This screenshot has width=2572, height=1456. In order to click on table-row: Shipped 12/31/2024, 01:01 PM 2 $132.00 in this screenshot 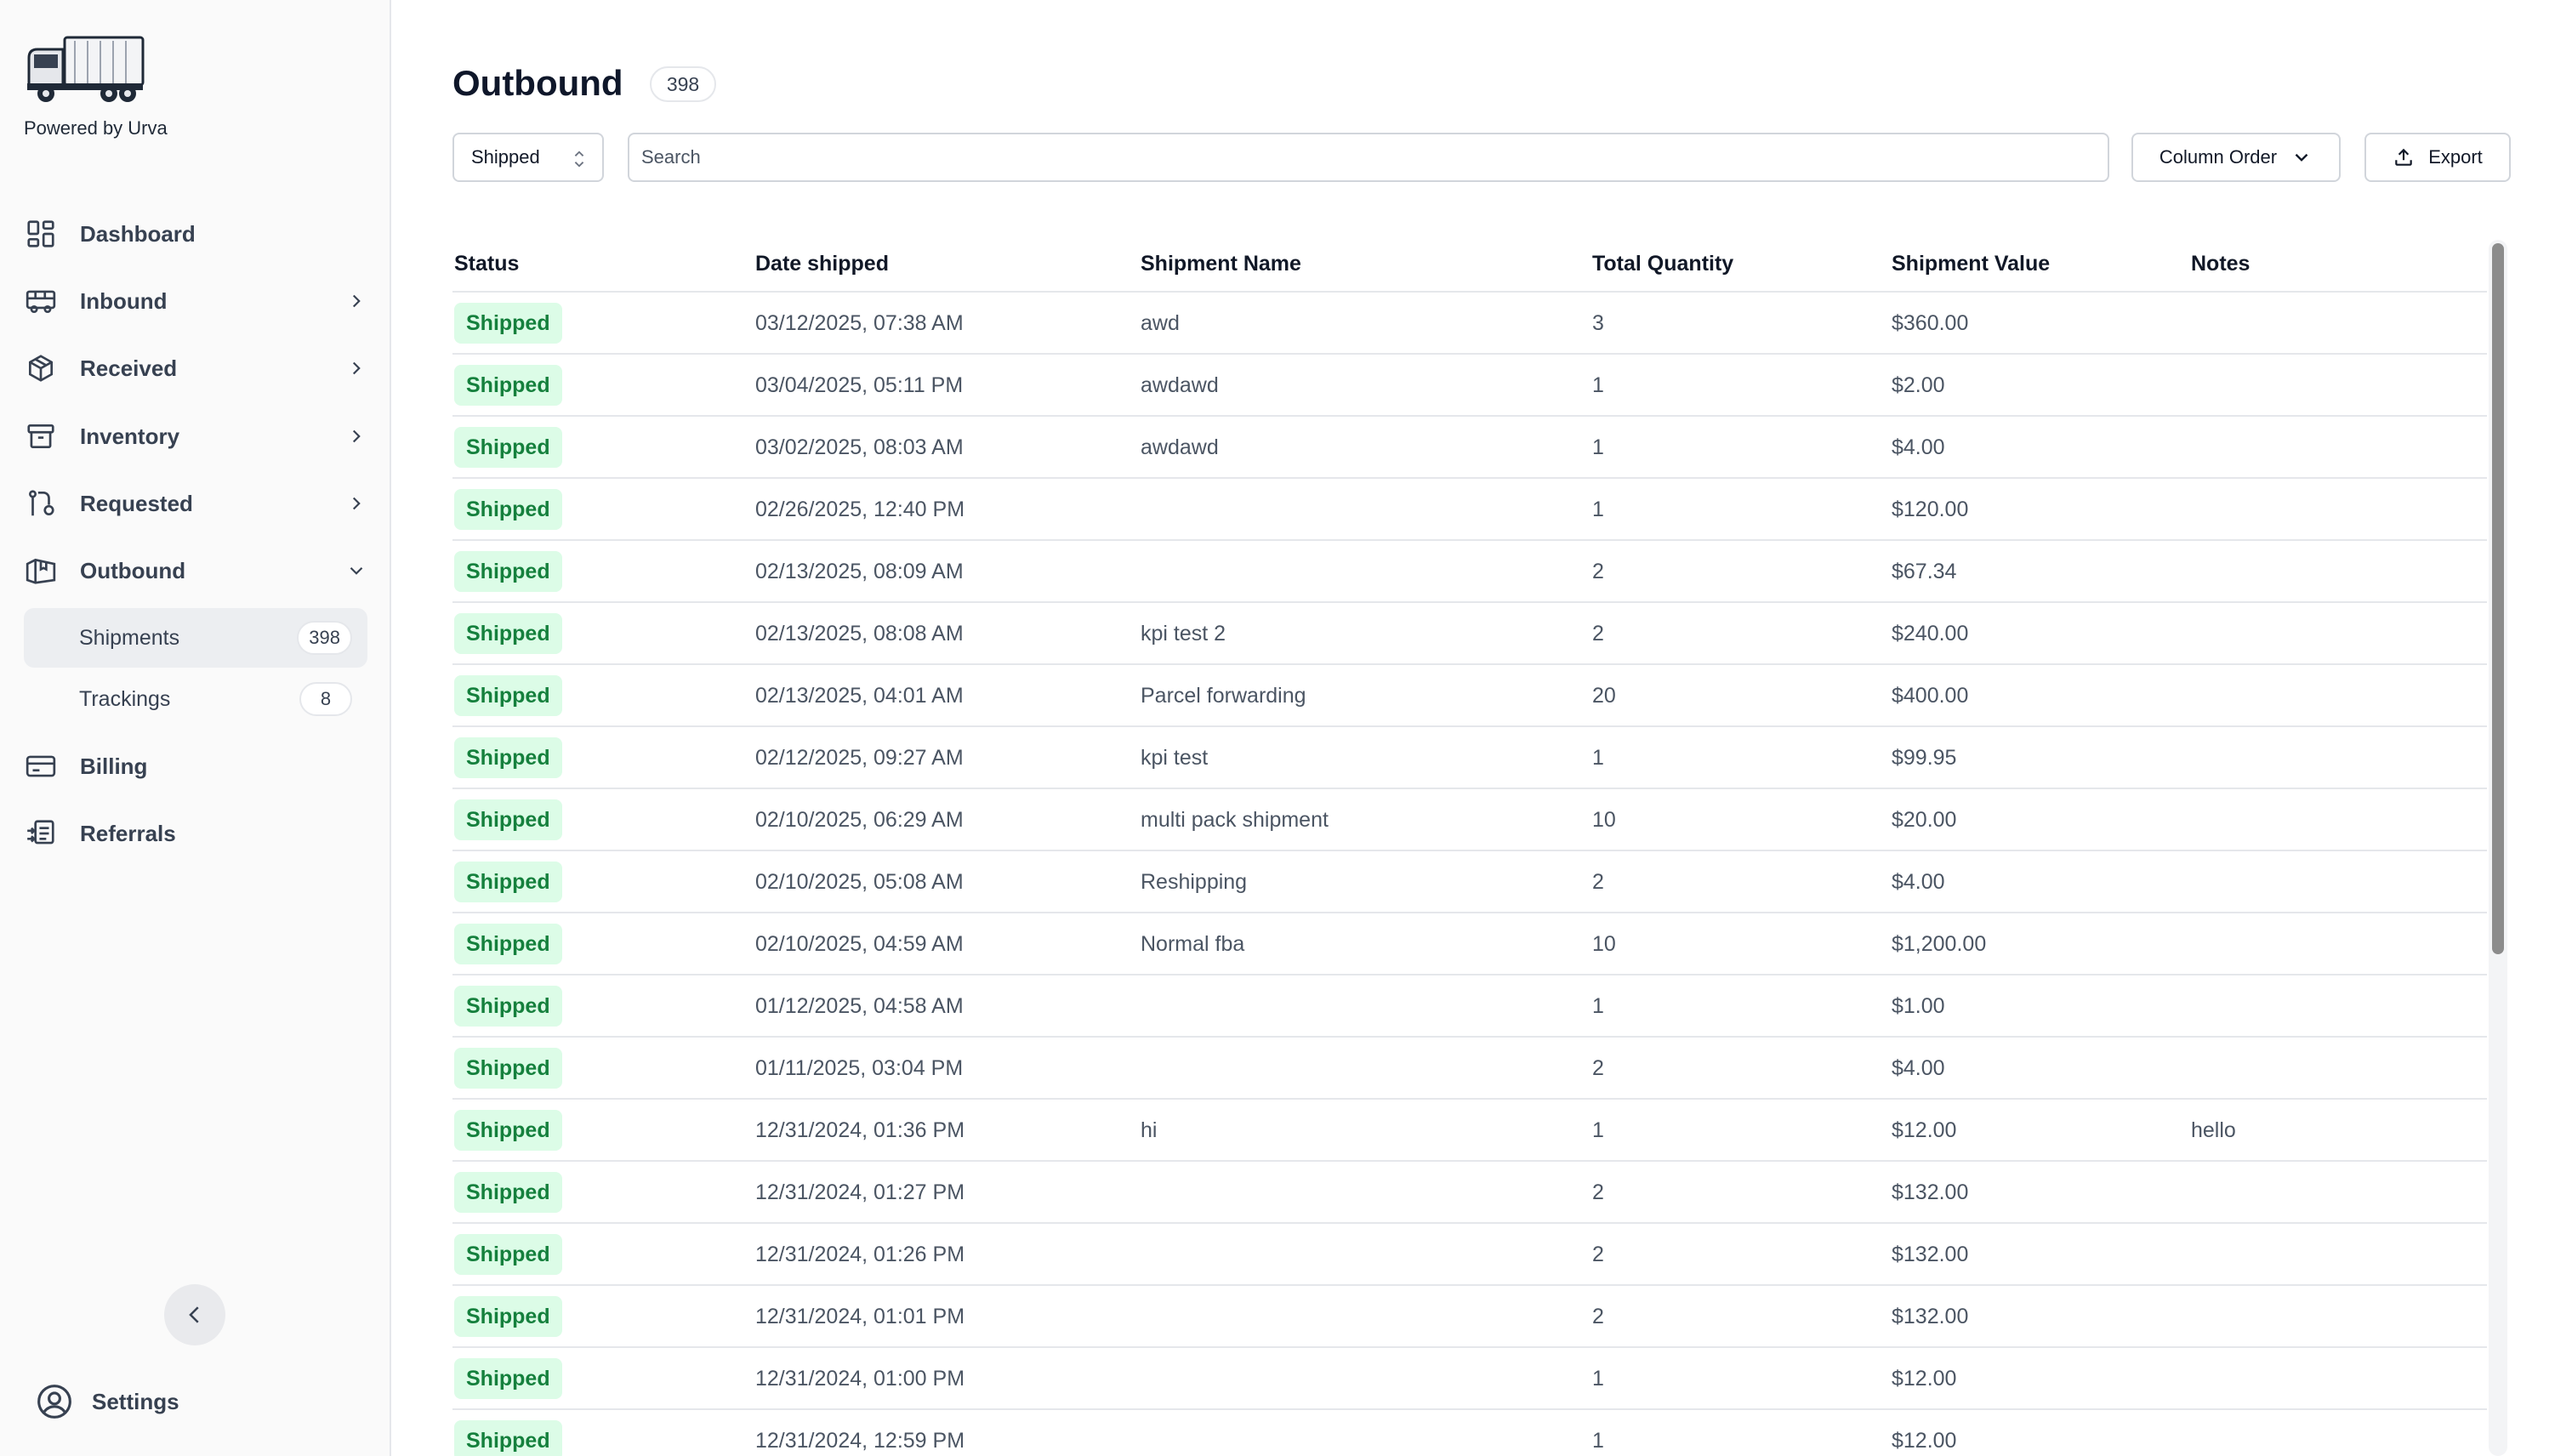, I will do `click(1470, 1317)`.